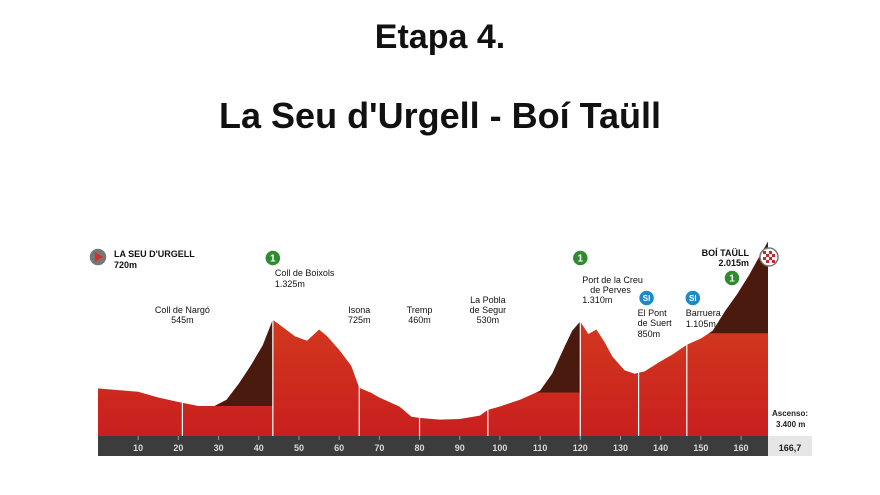 Image resolution: width=880 pixels, height=495 pixels. Describe the element at coordinates (703, 313) in the screenshot. I see `point-9-name: Barruera` at that location.